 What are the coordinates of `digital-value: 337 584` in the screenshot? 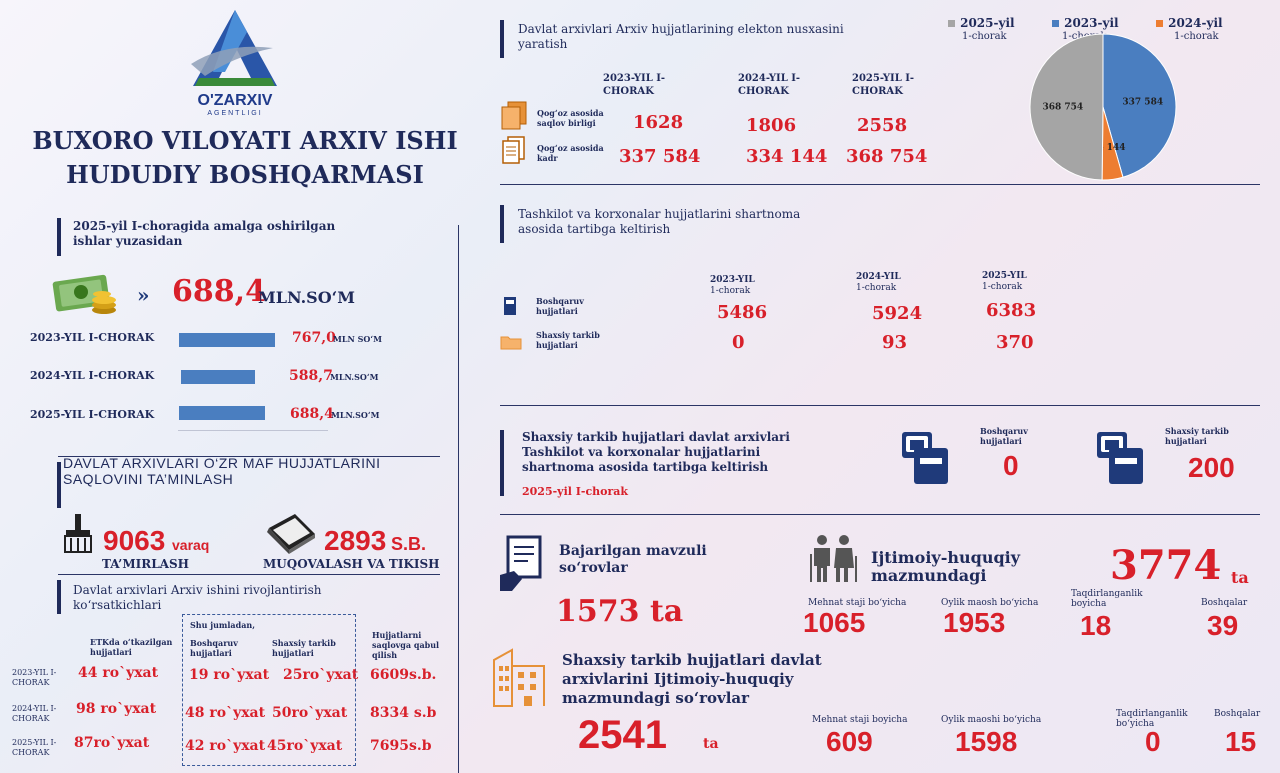 It's located at (660, 156).